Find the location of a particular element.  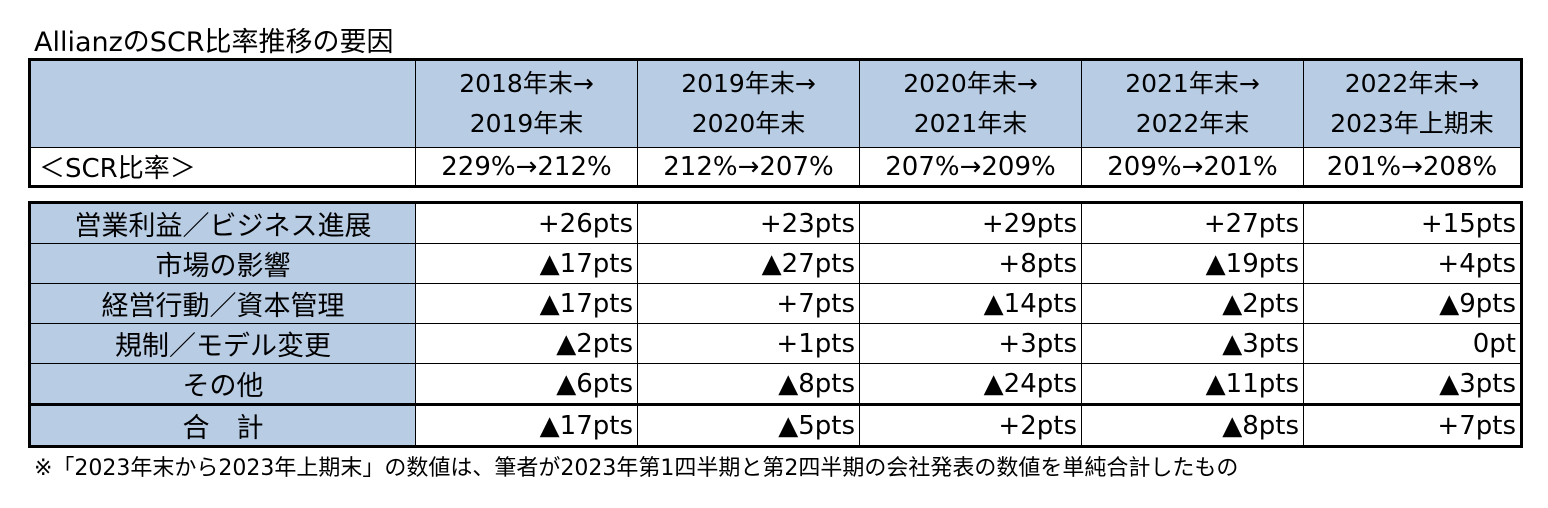

factor-row: その他 ▲6pts ▲8pts ▲24pts ▲11pts ▲3pts is located at coordinates (775, 384).